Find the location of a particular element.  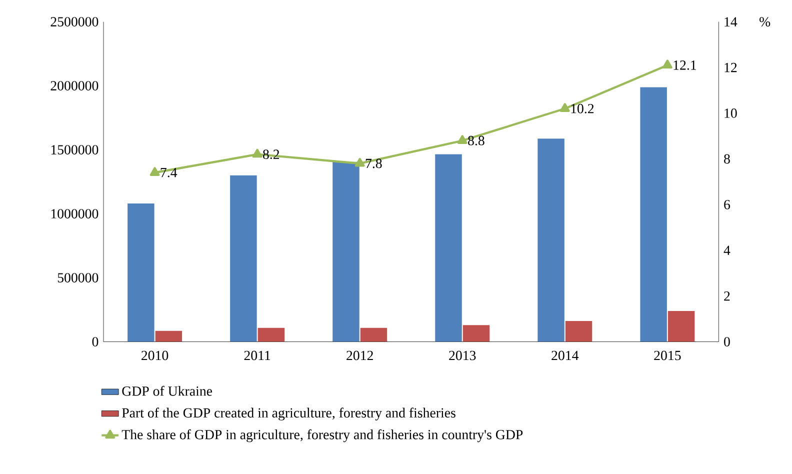

y2-axis-title: % is located at coordinates (765, 22).